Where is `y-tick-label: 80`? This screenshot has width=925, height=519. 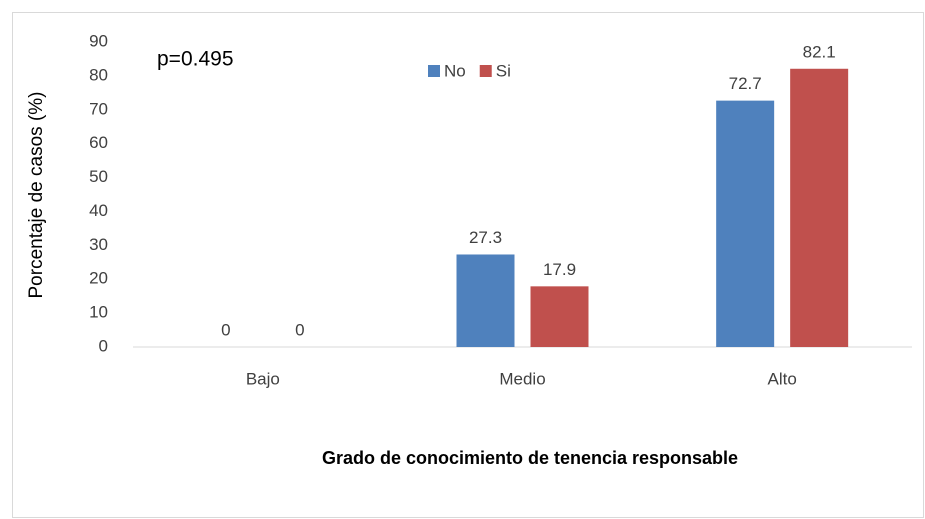
y-tick-label: 80 is located at coordinates (98, 74).